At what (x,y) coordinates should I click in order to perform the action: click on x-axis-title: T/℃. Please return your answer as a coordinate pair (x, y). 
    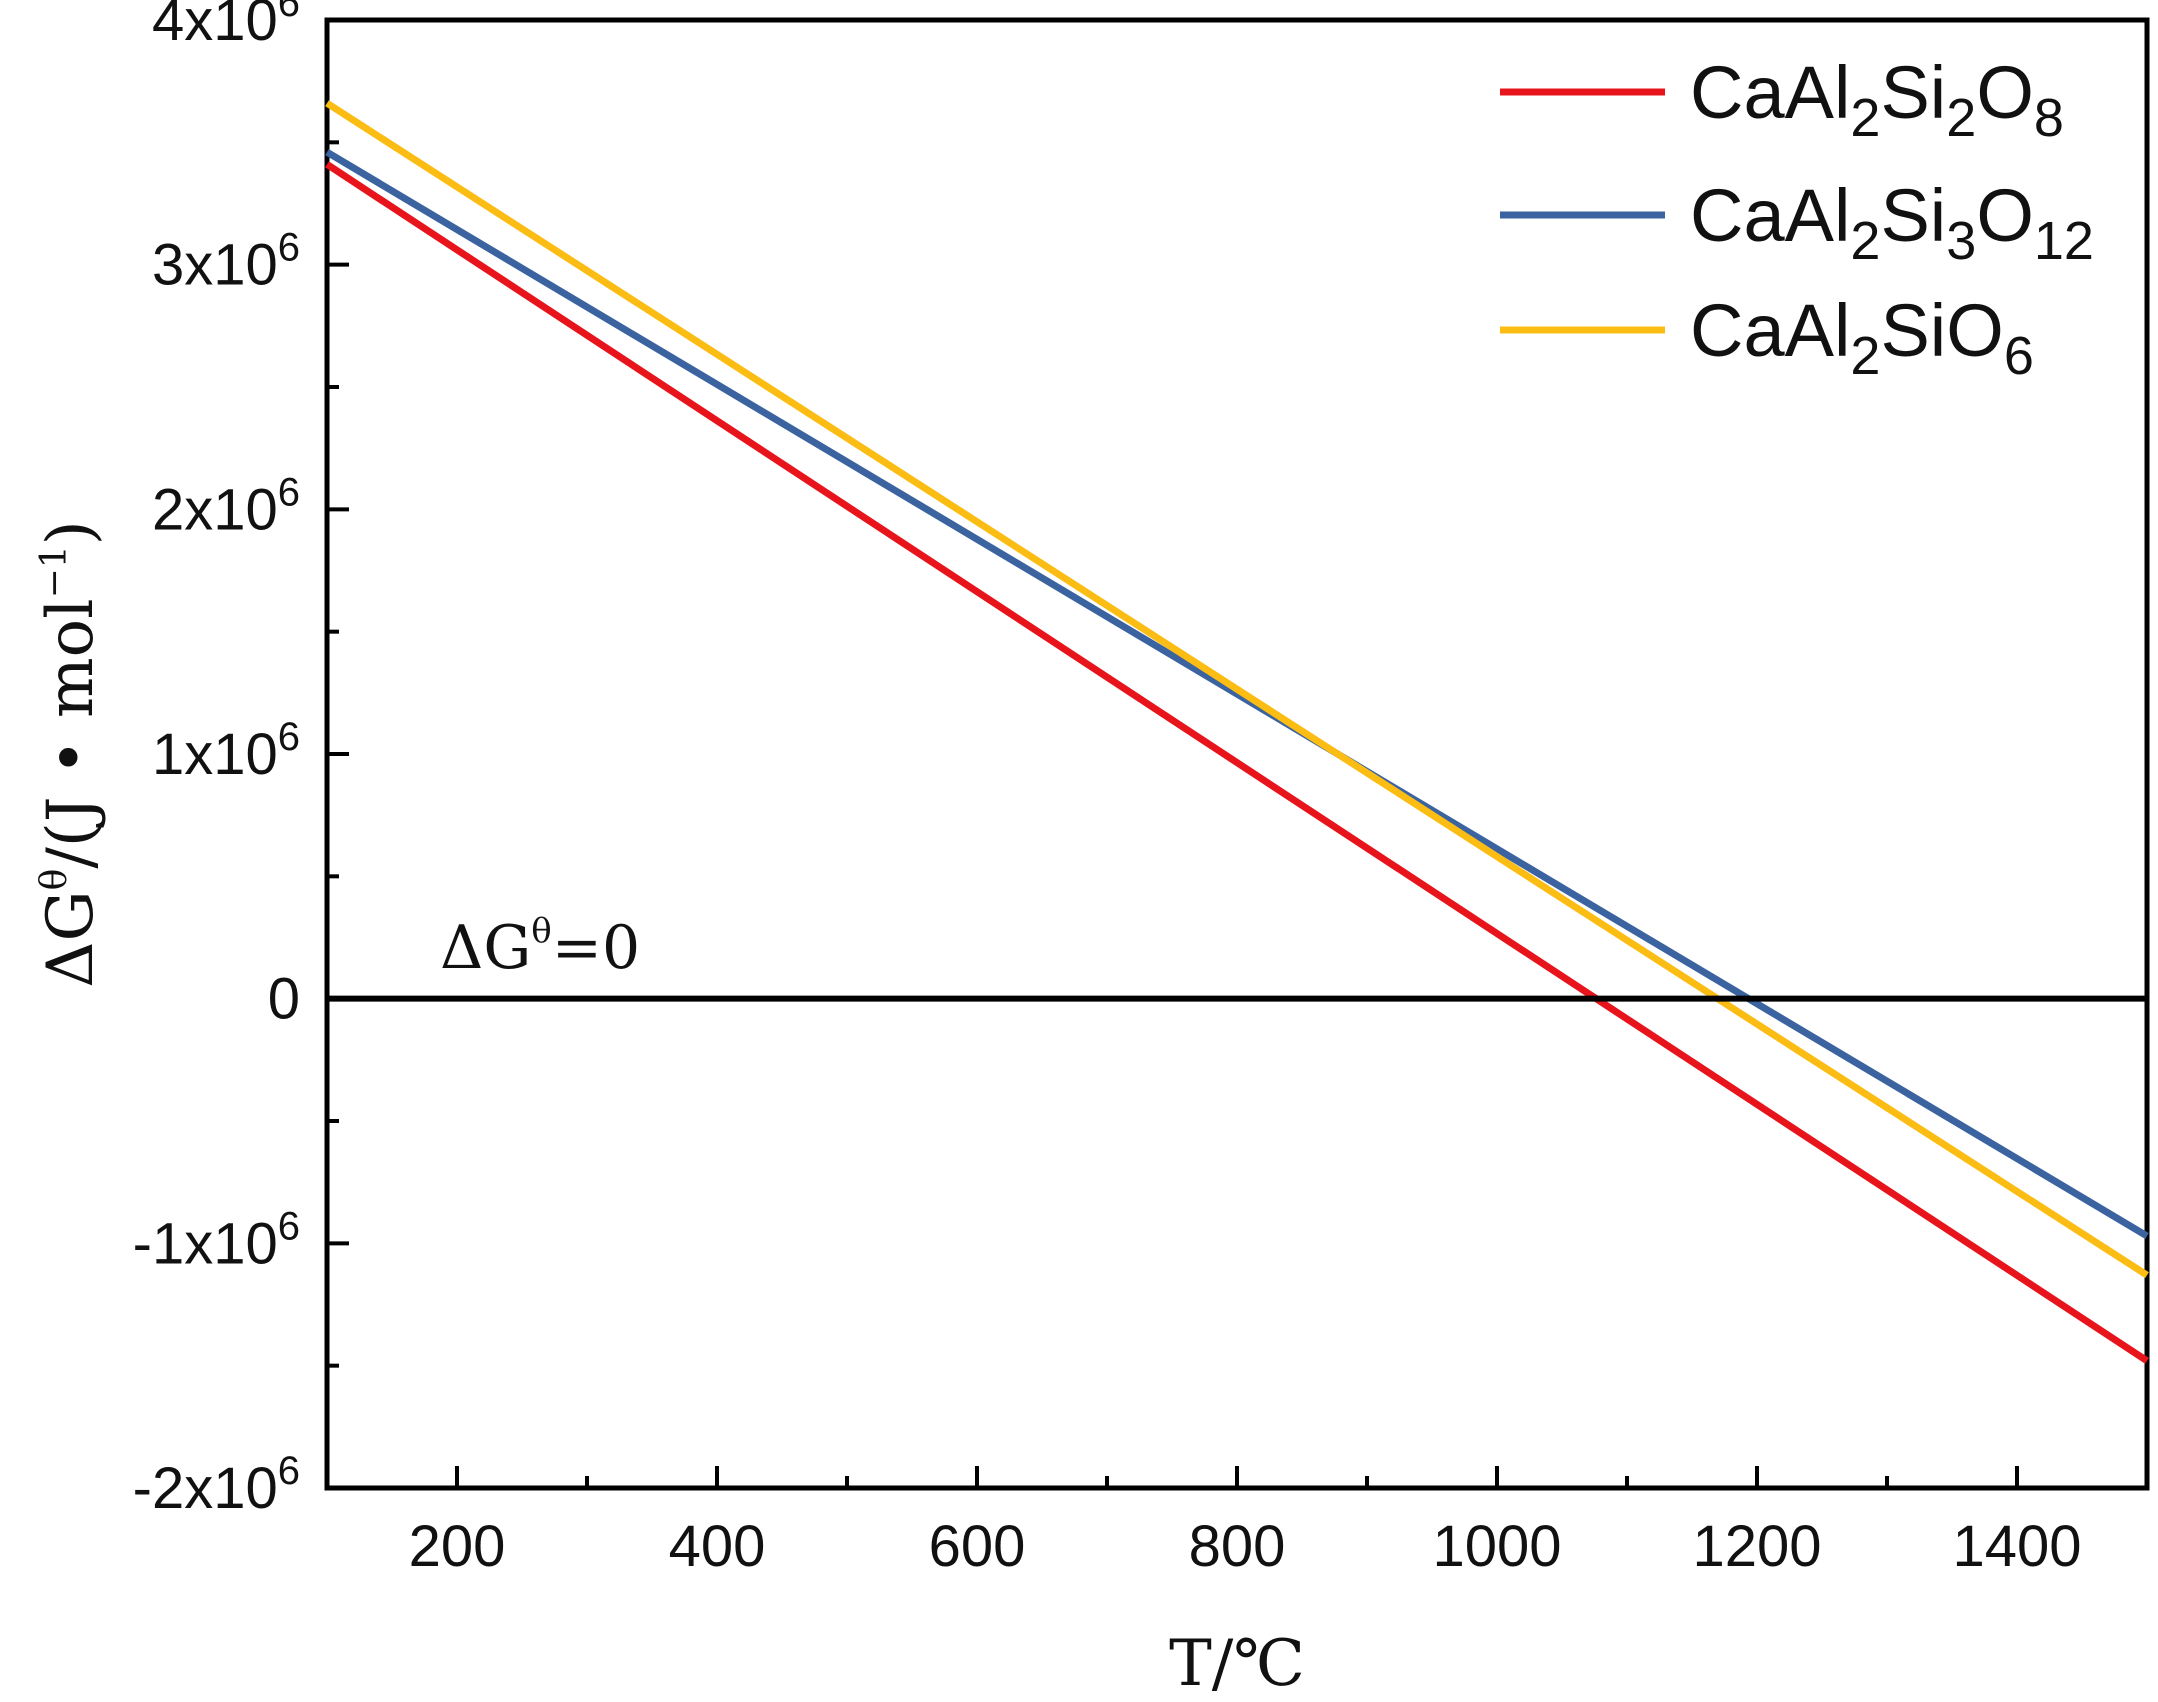
    Looking at the image, I should click on (1237, 1664).